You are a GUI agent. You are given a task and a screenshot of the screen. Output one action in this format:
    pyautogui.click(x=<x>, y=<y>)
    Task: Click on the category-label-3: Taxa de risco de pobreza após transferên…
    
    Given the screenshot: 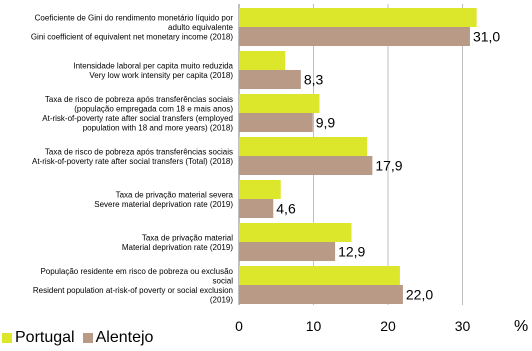 What is the action you would take?
    pyautogui.click(x=132, y=156)
    